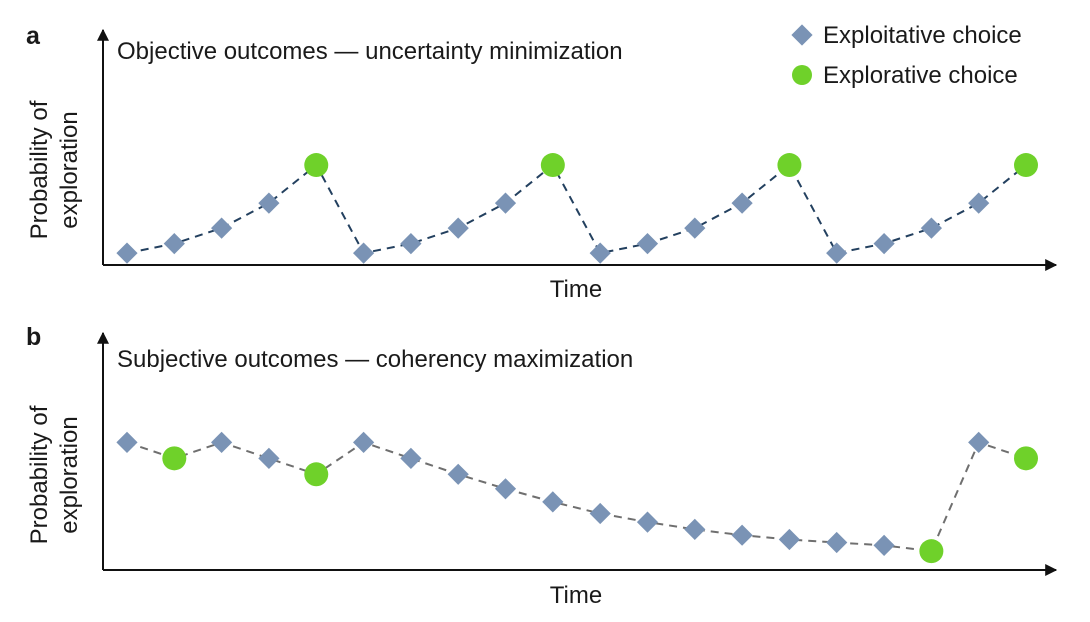 The image size is (1090, 622). I want to click on panel-b-x-label: Time, so click(576, 595).